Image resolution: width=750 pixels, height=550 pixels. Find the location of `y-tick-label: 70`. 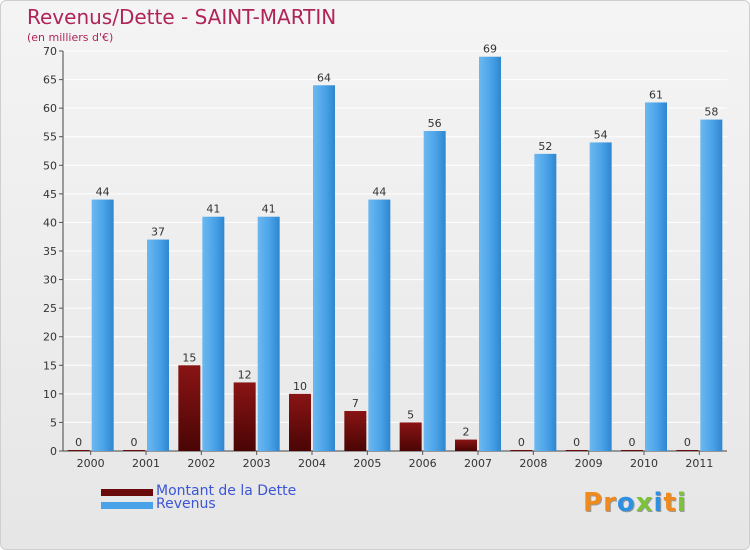

y-tick-label: 70 is located at coordinates (50, 51).